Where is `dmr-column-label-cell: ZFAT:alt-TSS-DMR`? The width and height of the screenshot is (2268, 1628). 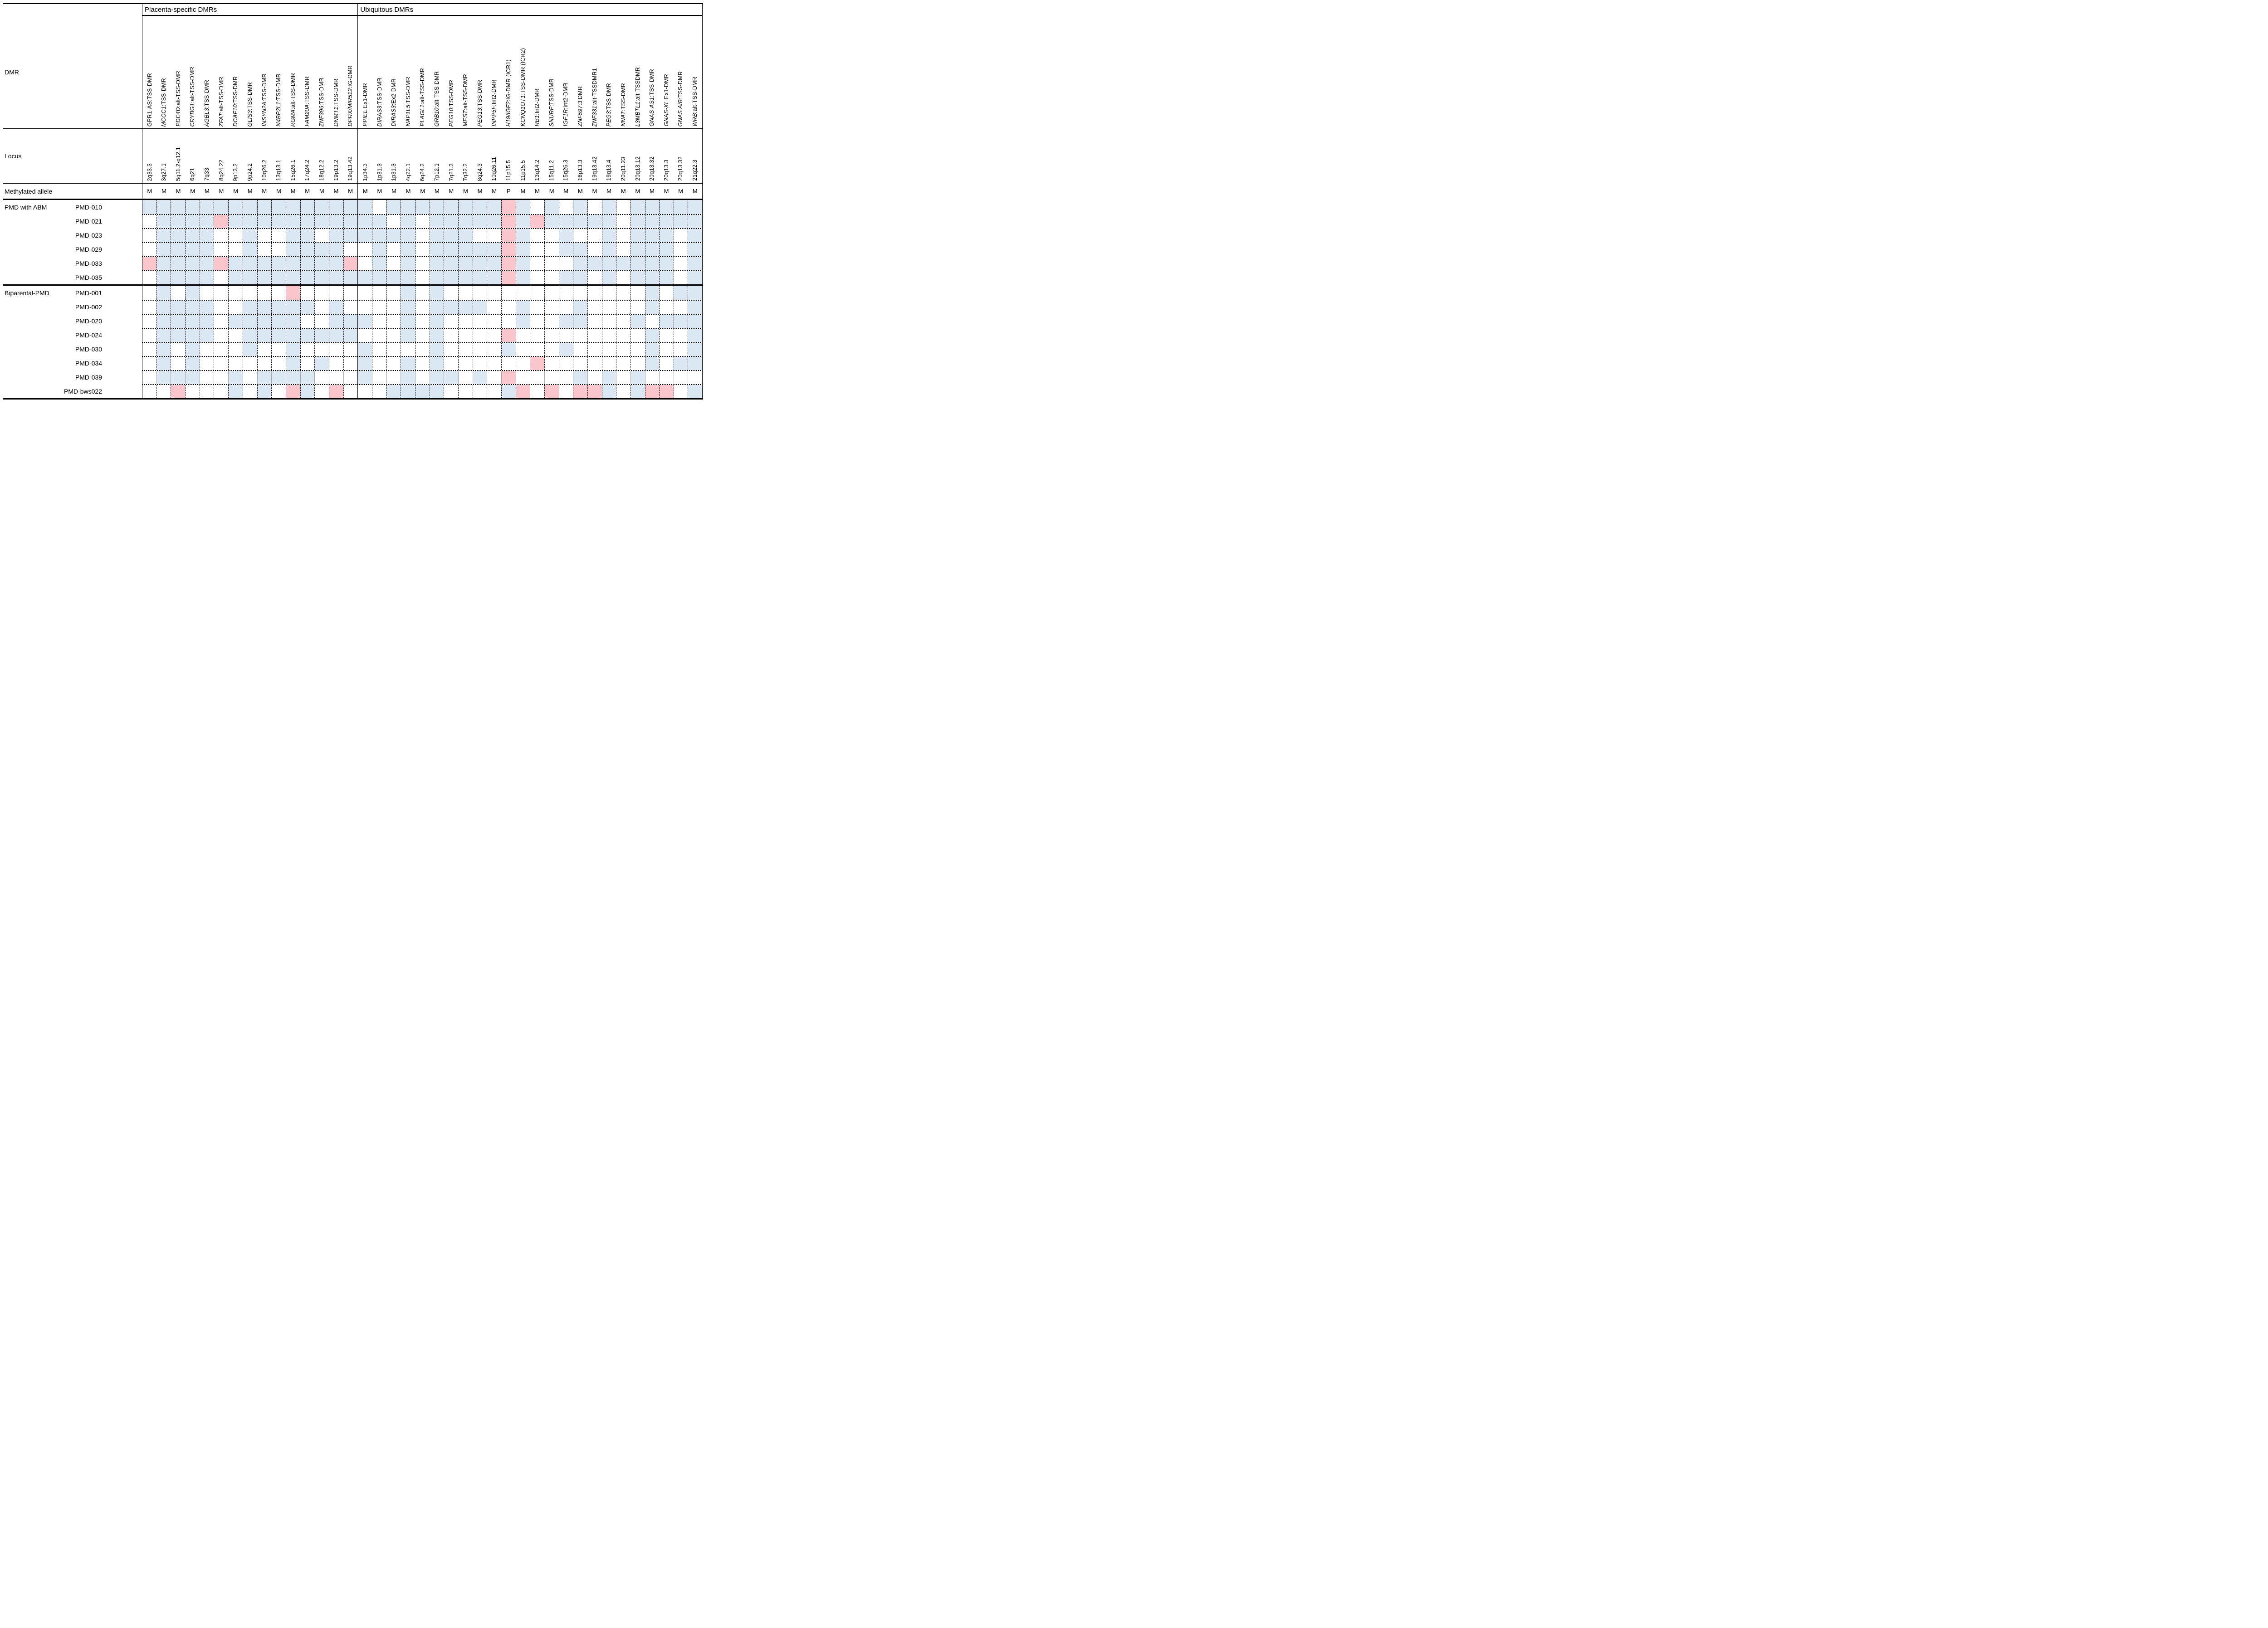 dmr-column-label-cell: ZFAT:alt-TSS-DMR is located at coordinates (222, 72).